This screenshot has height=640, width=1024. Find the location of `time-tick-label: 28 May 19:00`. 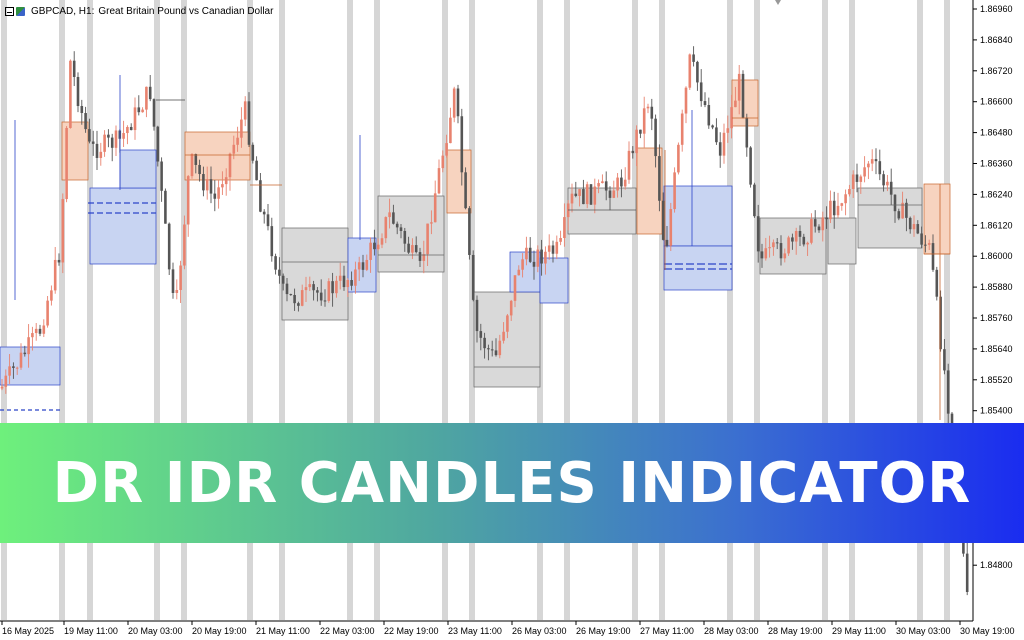

time-tick-label: 28 May 19:00 is located at coordinates (795, 631).